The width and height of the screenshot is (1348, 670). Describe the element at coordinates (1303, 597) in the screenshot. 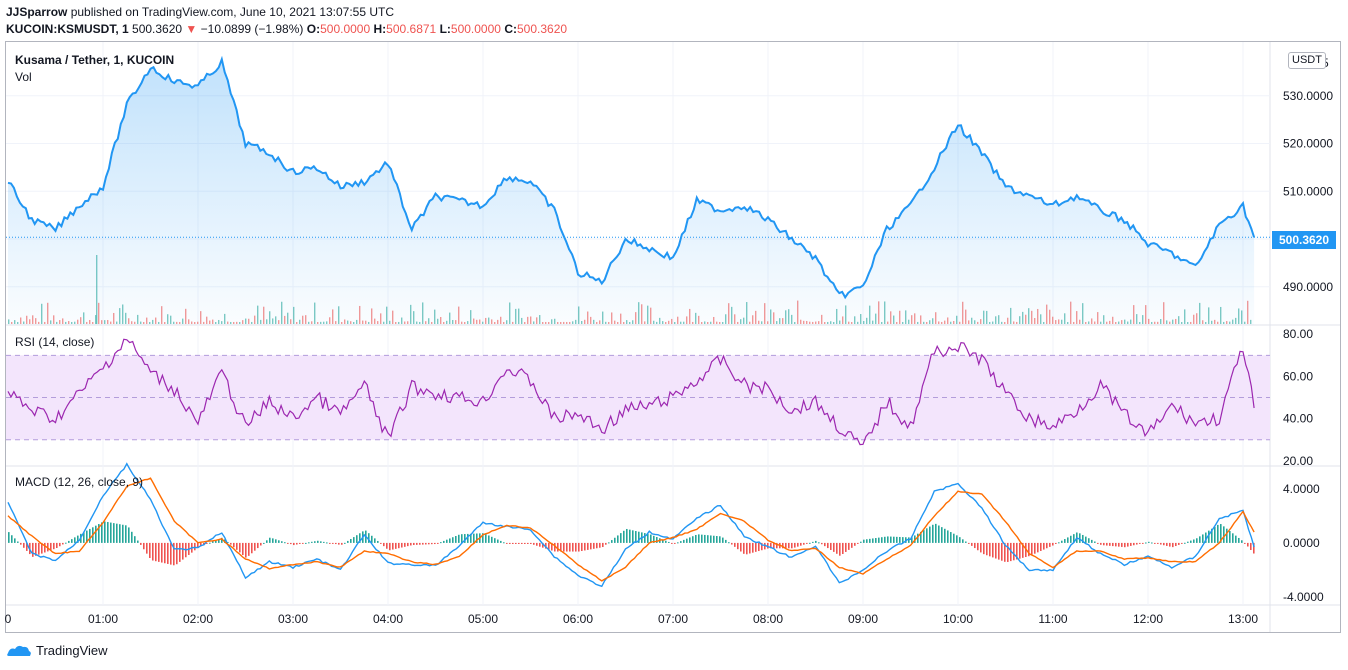

I see `macd-tick-label: -4.0000` at that location.